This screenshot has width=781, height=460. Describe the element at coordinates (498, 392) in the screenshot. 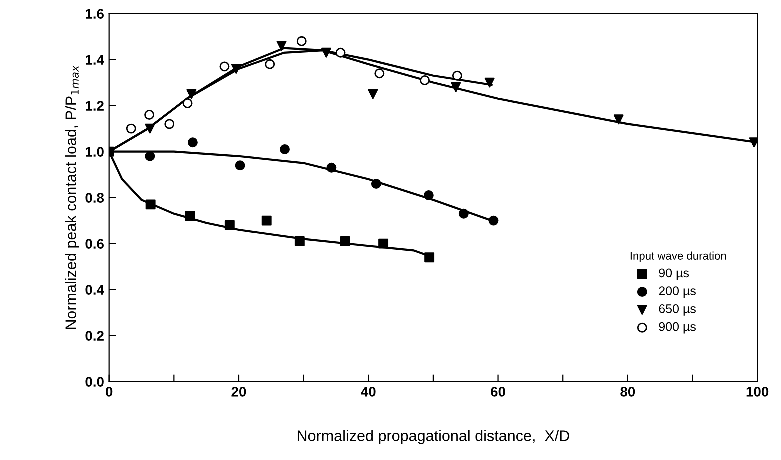

I see `x-tick-label: 60` at that location.